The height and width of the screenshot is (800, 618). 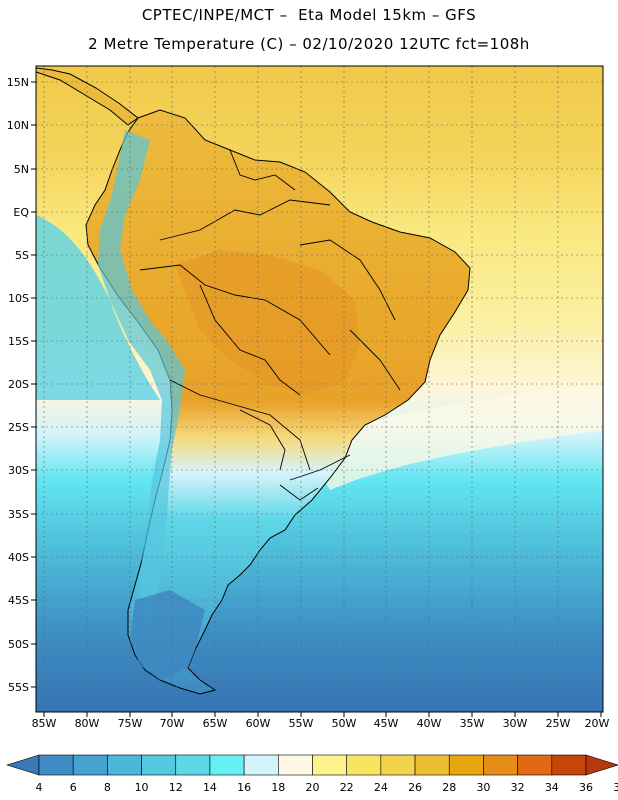 I want to click on lat-label: 30S, so click(x=18, y=470).